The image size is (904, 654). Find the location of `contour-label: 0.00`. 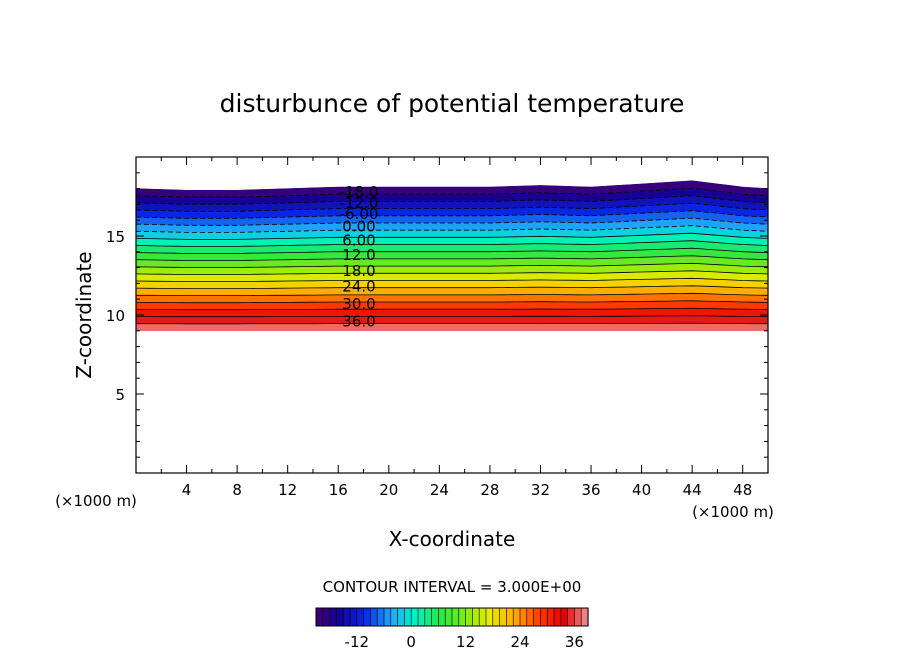

contour-label: 0.00 is located at coordinates (358, 227).